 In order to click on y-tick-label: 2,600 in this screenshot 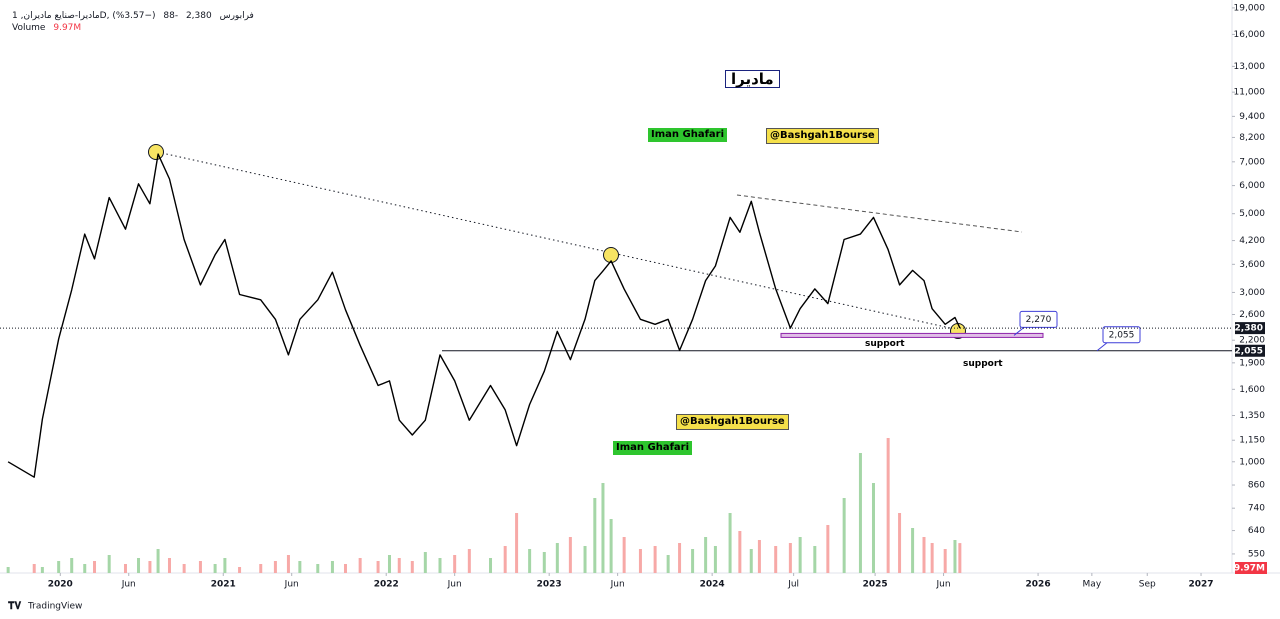, I will do `click(1252, 315)`.